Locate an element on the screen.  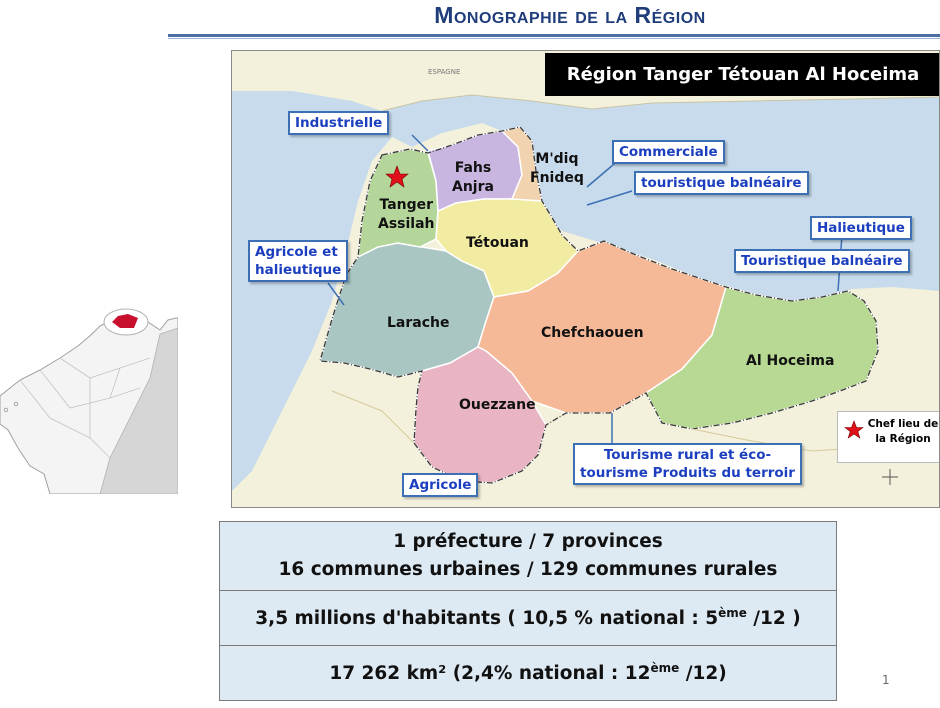
province-label-tetouan: Tétouan is located at coordinates (497, 243).